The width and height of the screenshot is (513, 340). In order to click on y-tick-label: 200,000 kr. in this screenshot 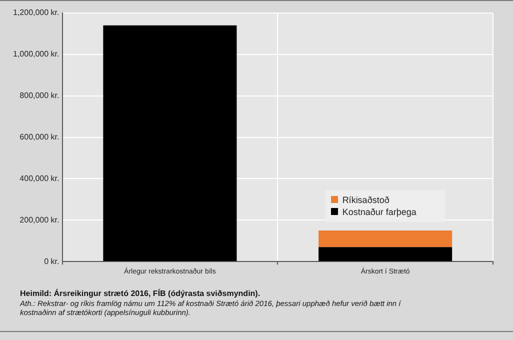, I will do `click(40, 219)`.